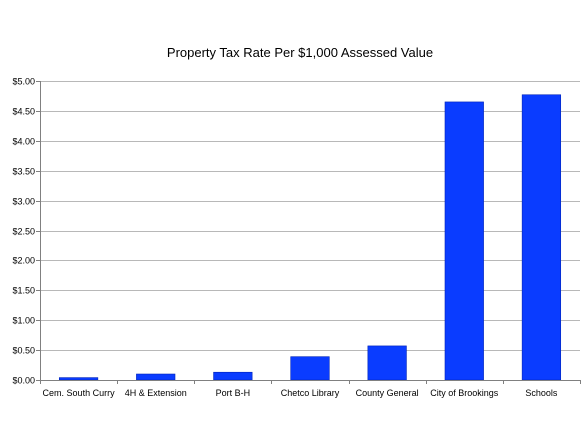 Image resolution: width=588 pixels, height=441 pixels. I want to click on y-tick-label: $4.00, so click(23, 142).